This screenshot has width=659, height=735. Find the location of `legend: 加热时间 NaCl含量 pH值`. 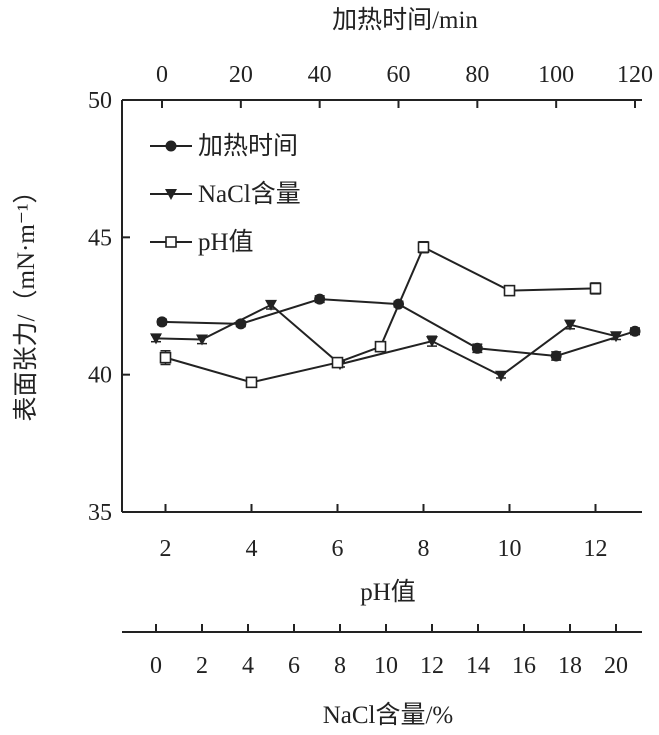

legend: 加热时间 NaCl含量 pH值 is located at coordinates (225, 194).